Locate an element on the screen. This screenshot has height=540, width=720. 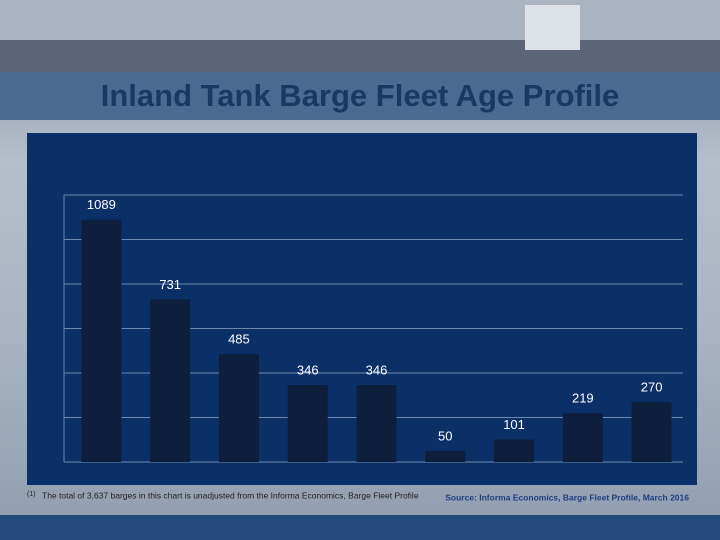
value-label: 101 is located at coordinates (514, 424).